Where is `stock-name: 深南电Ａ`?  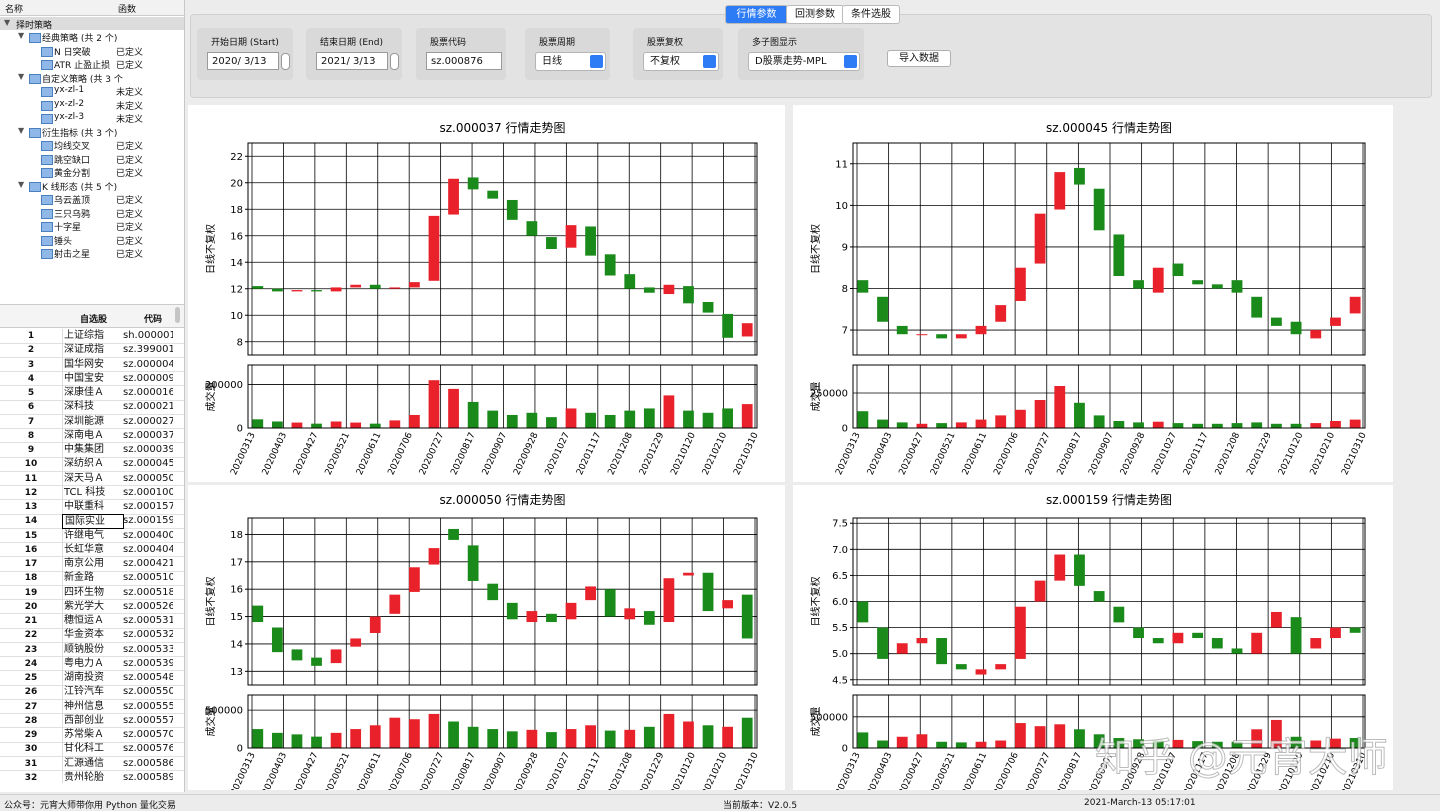
stock-name: 深南电Ａ is located at coordinates (84, 435).